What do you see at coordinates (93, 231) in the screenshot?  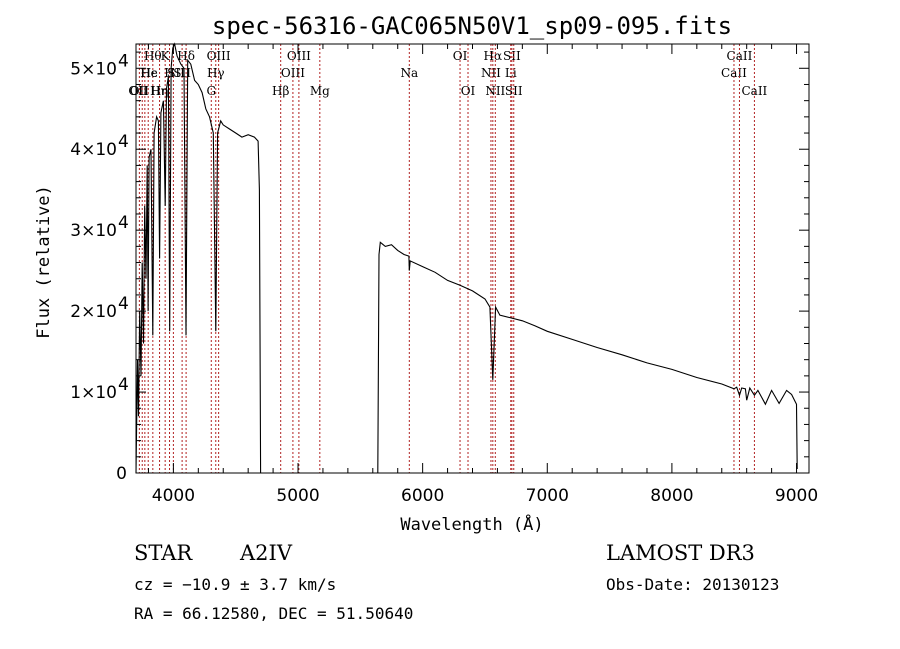 I see `y-tick-label-3: 3×10` at bounding box center [93, 231].